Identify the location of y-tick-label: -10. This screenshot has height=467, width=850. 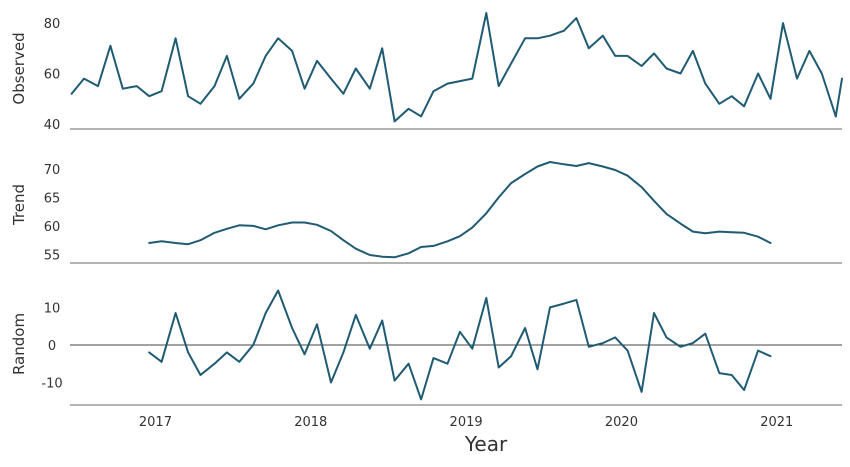
(51, 383).